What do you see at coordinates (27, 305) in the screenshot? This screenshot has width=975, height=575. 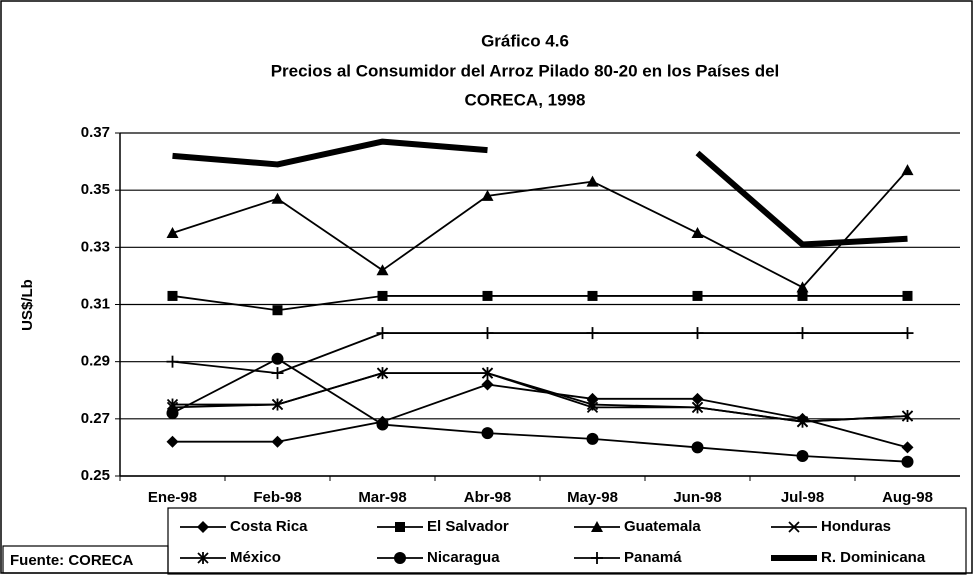 I see `y-axis-label: US$/Lb` at bounding box center [27, 305].